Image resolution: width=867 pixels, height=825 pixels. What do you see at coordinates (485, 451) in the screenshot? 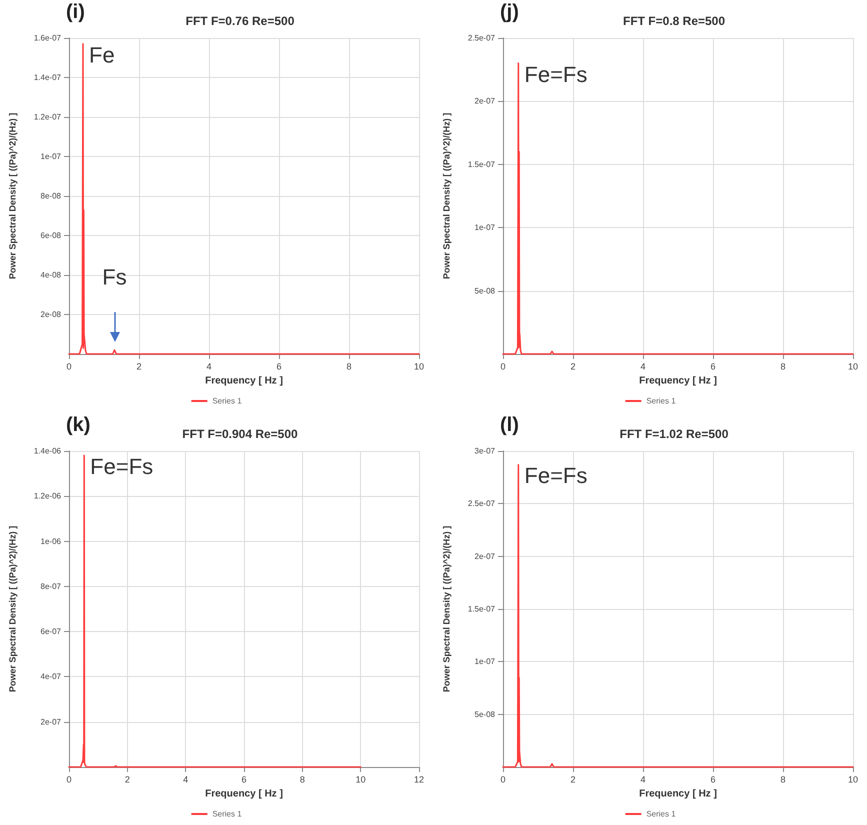
I see `y-tick-label: 3e-07` at bounding box center [485, 451].